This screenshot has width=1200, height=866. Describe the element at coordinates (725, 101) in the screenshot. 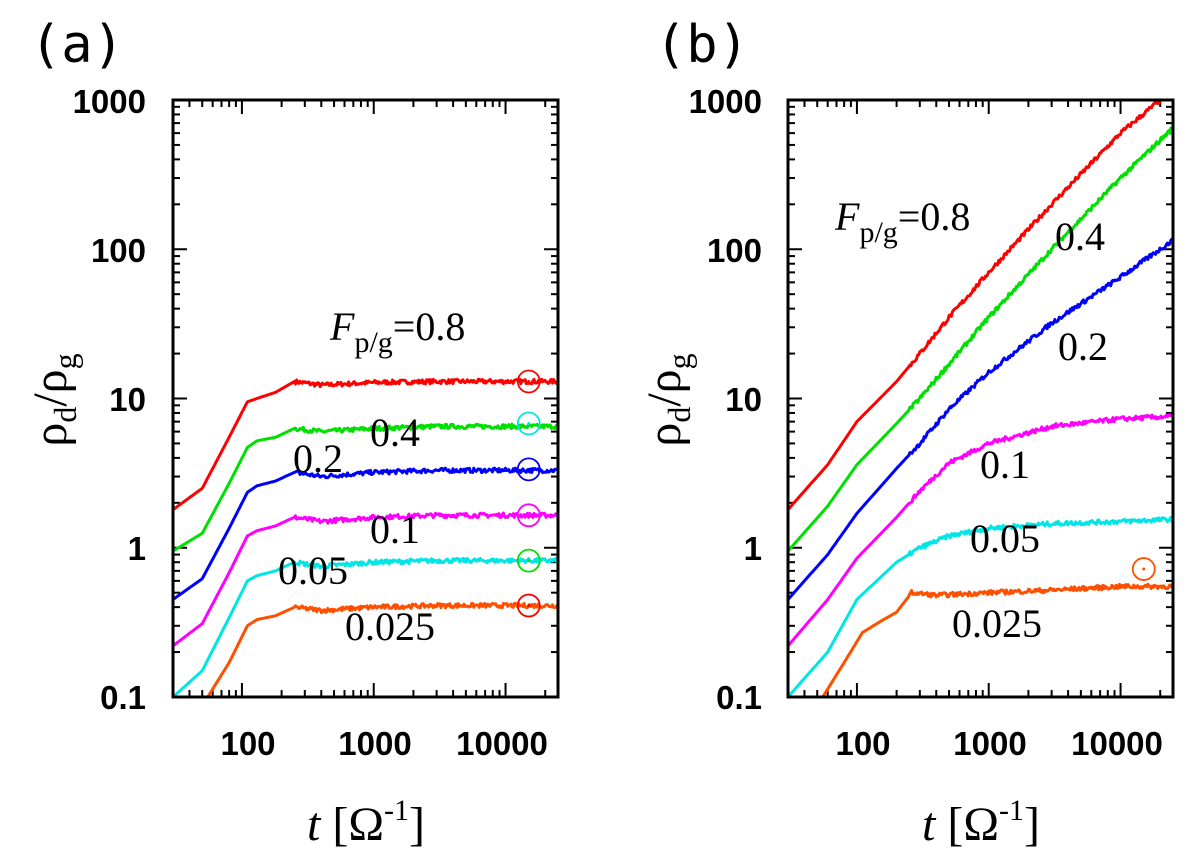

I see `panel-b-ytick-1000: 1000` at that location.